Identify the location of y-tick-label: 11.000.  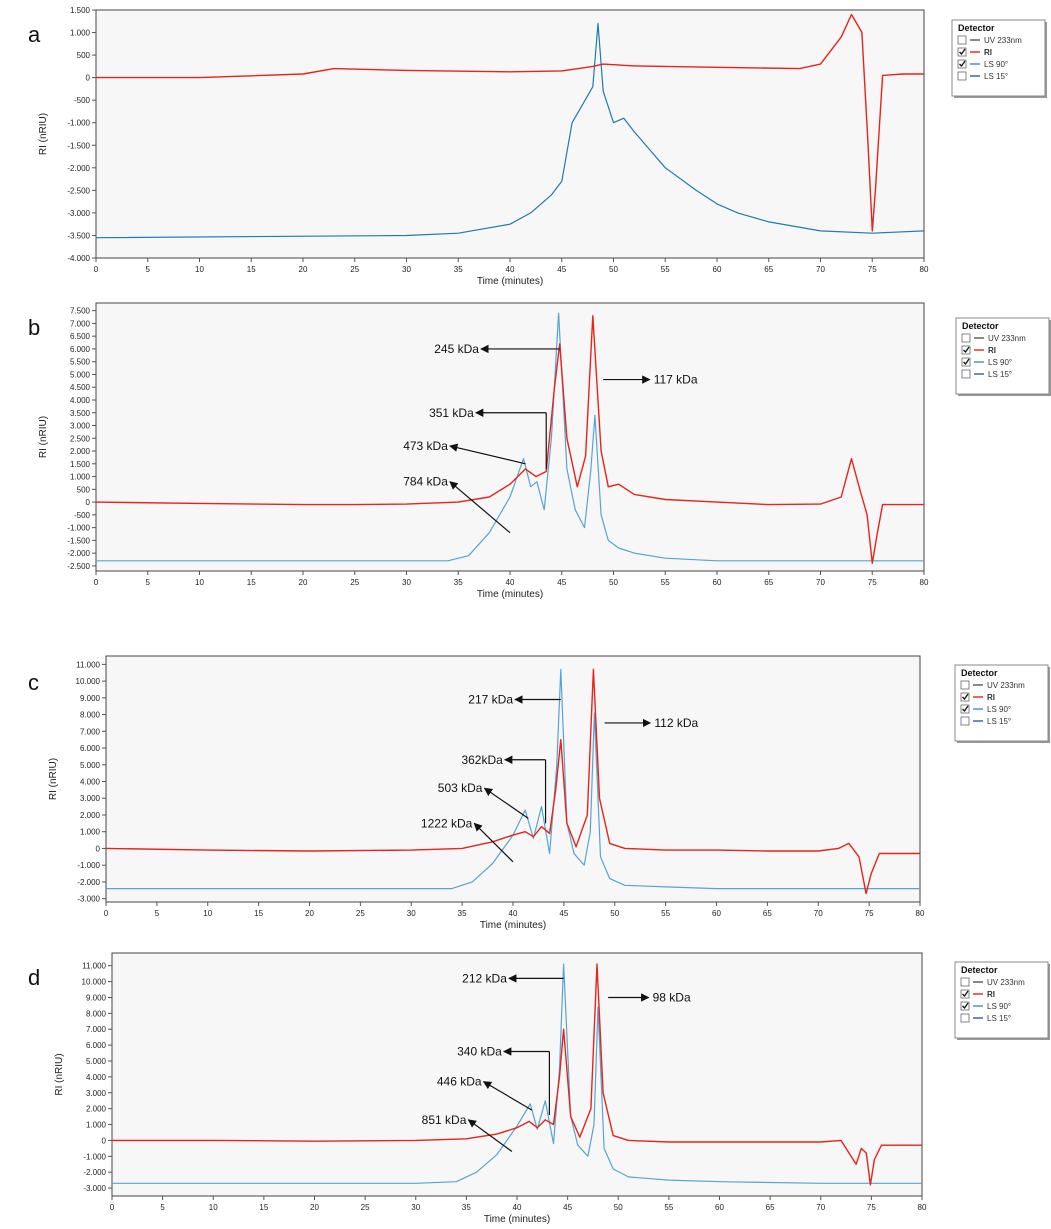
(88, 664).